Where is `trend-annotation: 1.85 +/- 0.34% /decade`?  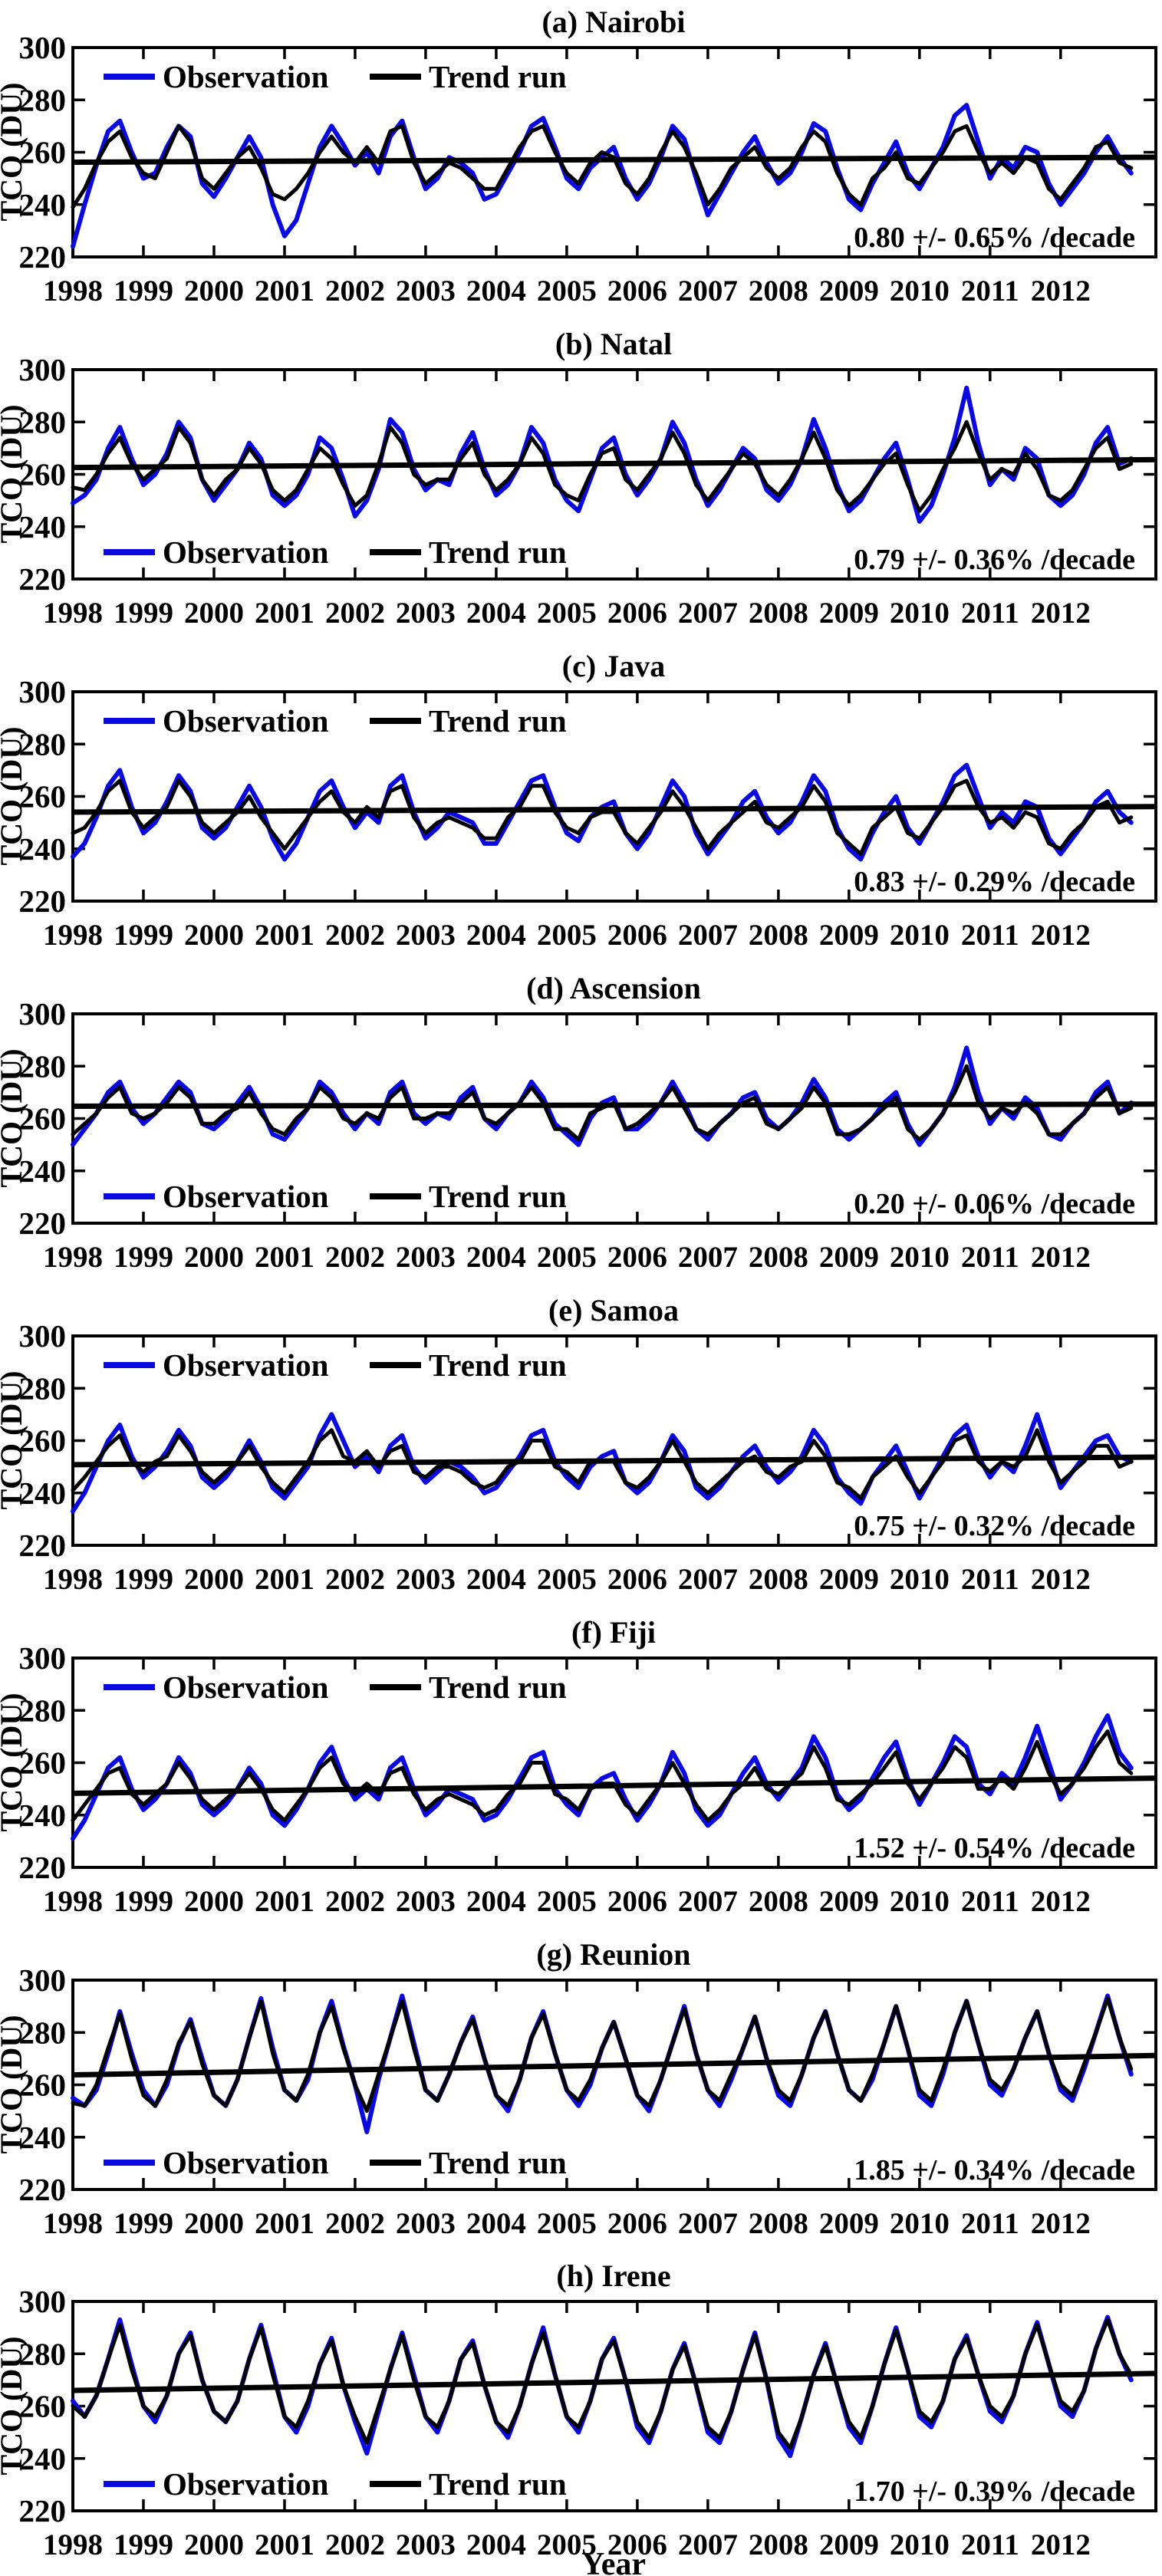 trend-annotation: 1.85 +/- 0.34% /decade is located at coordinates (994, 2170).